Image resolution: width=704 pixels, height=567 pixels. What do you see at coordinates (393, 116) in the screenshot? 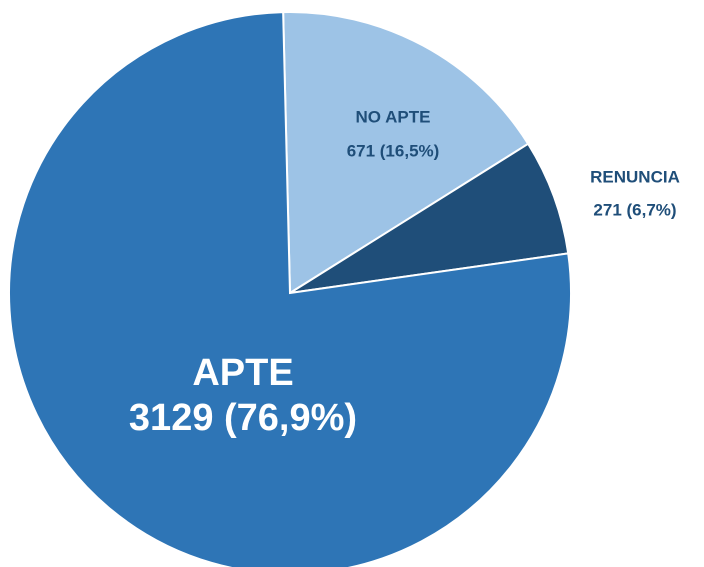
I see `slice-label: NO APTE` at bounding box center [393, 116].